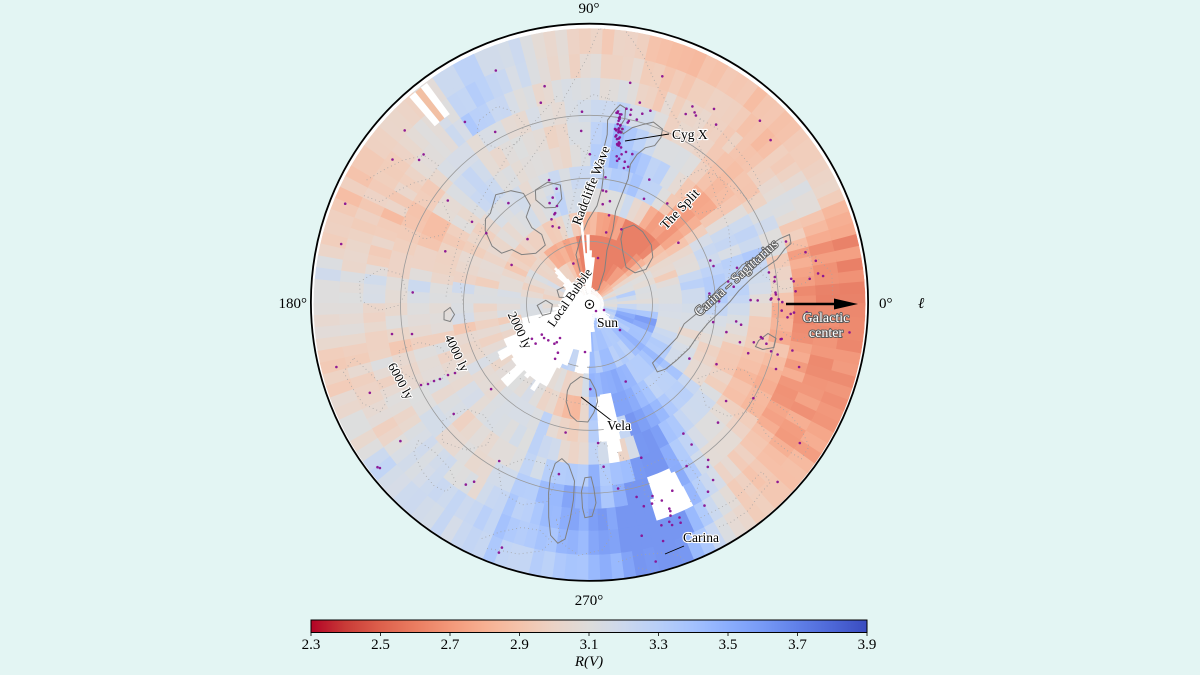 This screenshot has height=675, width=1200. I want to click on svg-text: R(V), so click(588, 662).